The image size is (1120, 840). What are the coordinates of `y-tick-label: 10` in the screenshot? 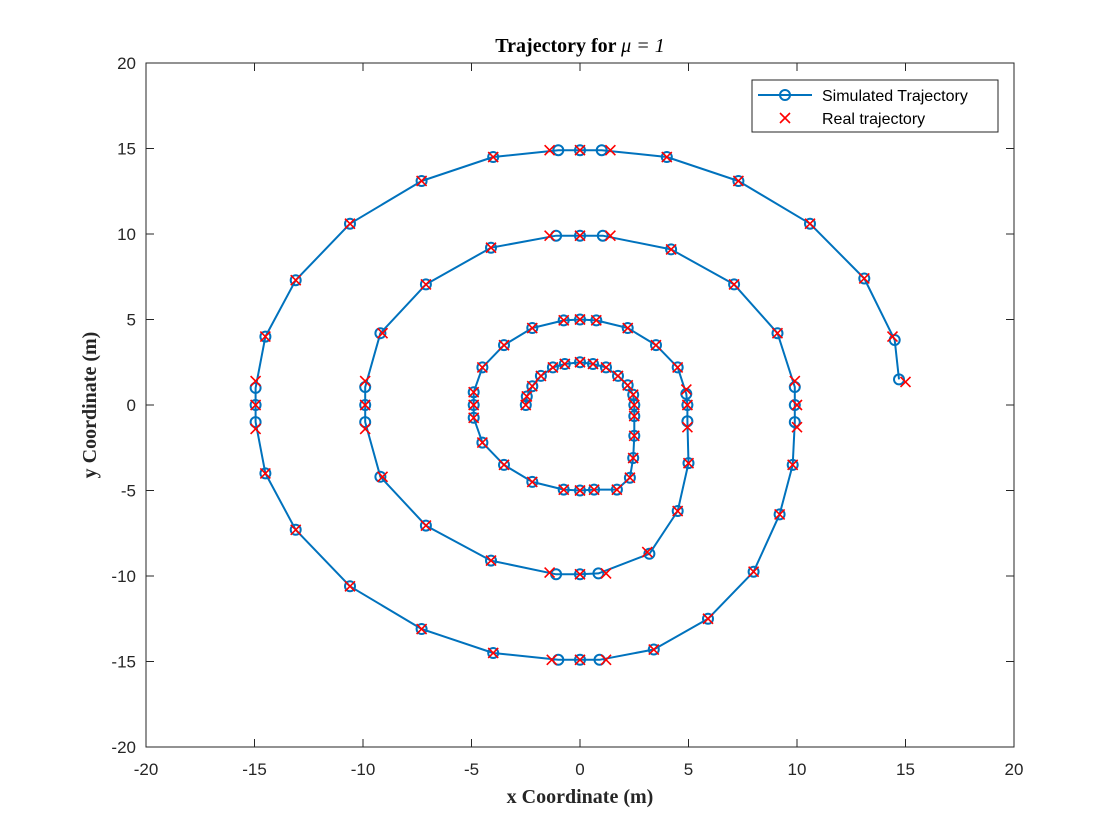 It's located at (126, 234).